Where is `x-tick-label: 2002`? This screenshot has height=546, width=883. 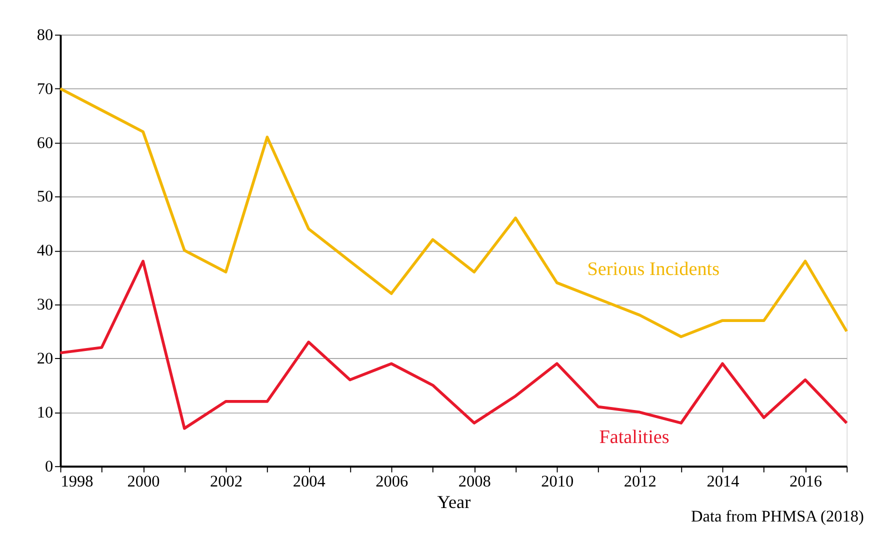 x-tick-label: 2002 is located at coordinates (226, 481).